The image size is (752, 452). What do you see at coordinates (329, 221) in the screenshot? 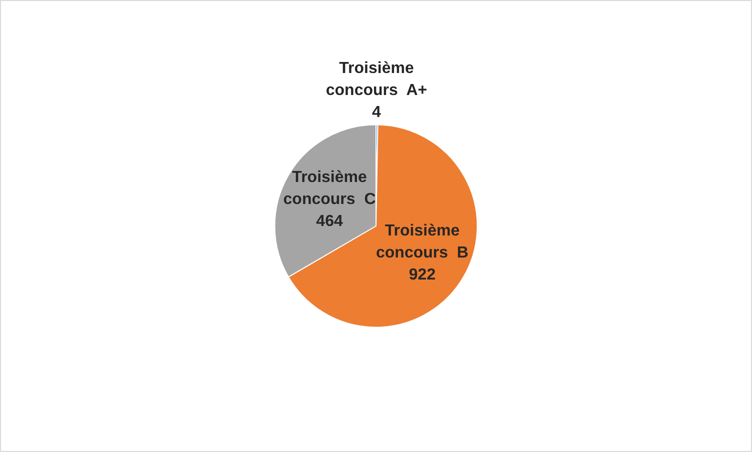
I see `data-label: 464` at bounding box center [329, 221].